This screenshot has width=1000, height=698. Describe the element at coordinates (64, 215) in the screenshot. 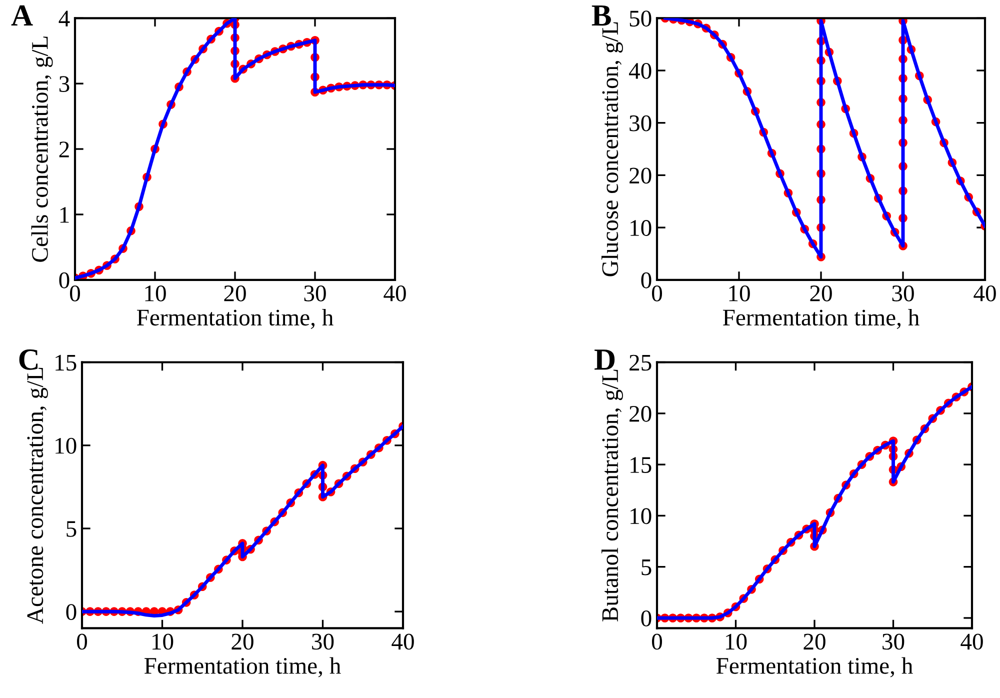

I see `y-tick-label: 1` at that location.